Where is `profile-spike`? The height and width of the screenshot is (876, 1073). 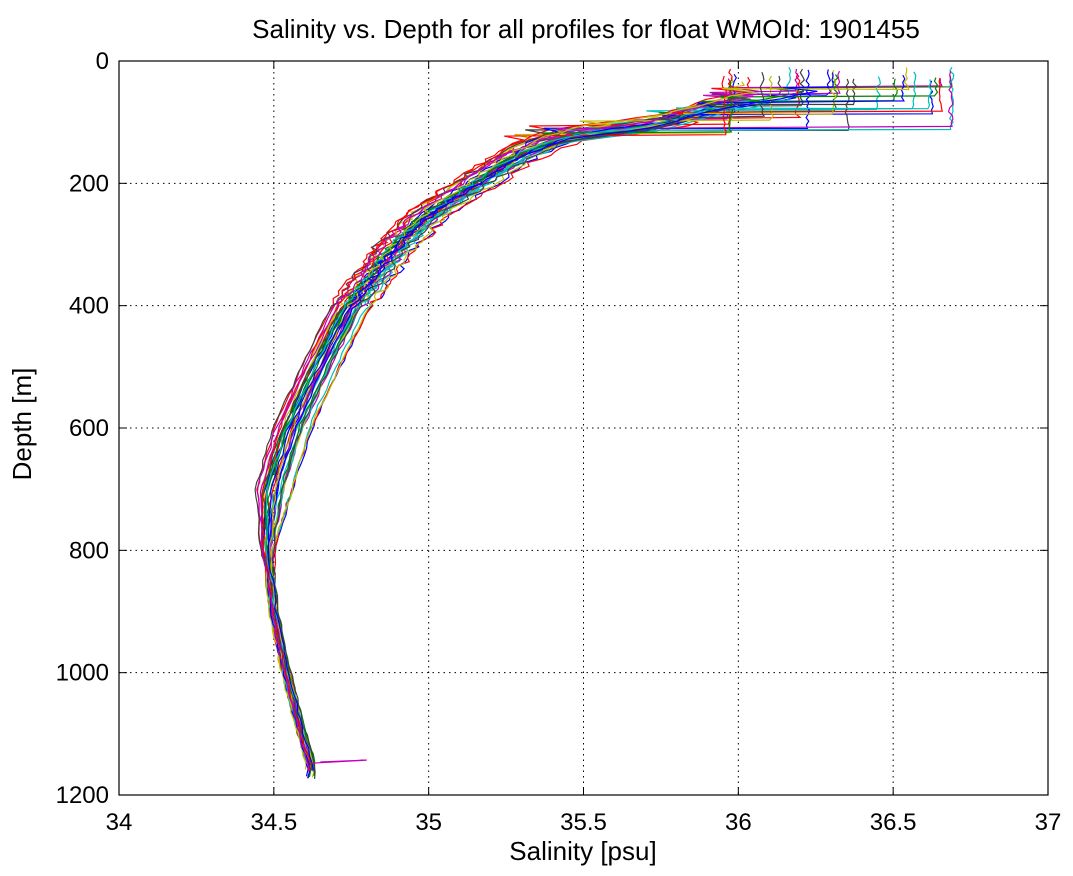
profile-spike is located at coordinates (338, 761).